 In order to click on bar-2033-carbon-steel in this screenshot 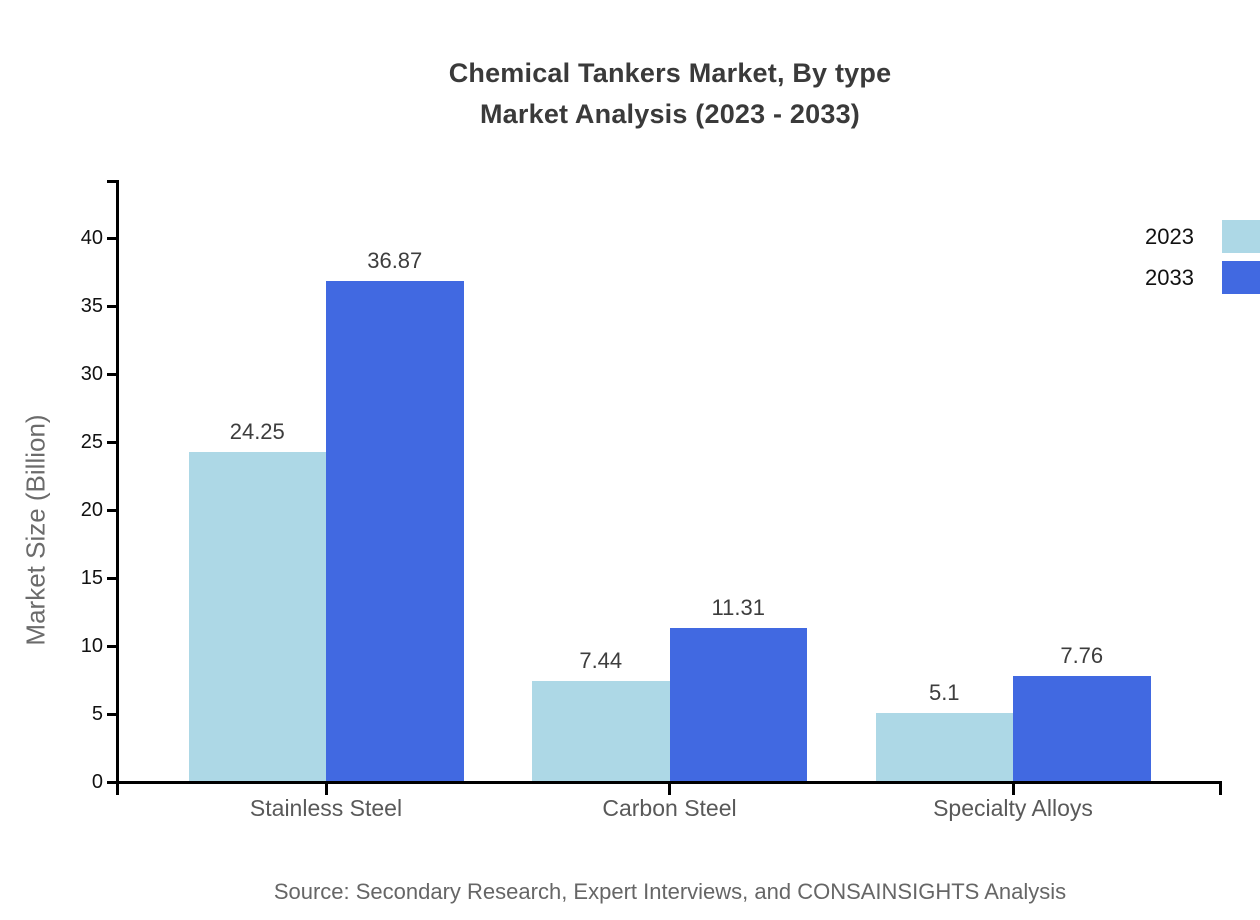, I will do `click(738, 705)`.